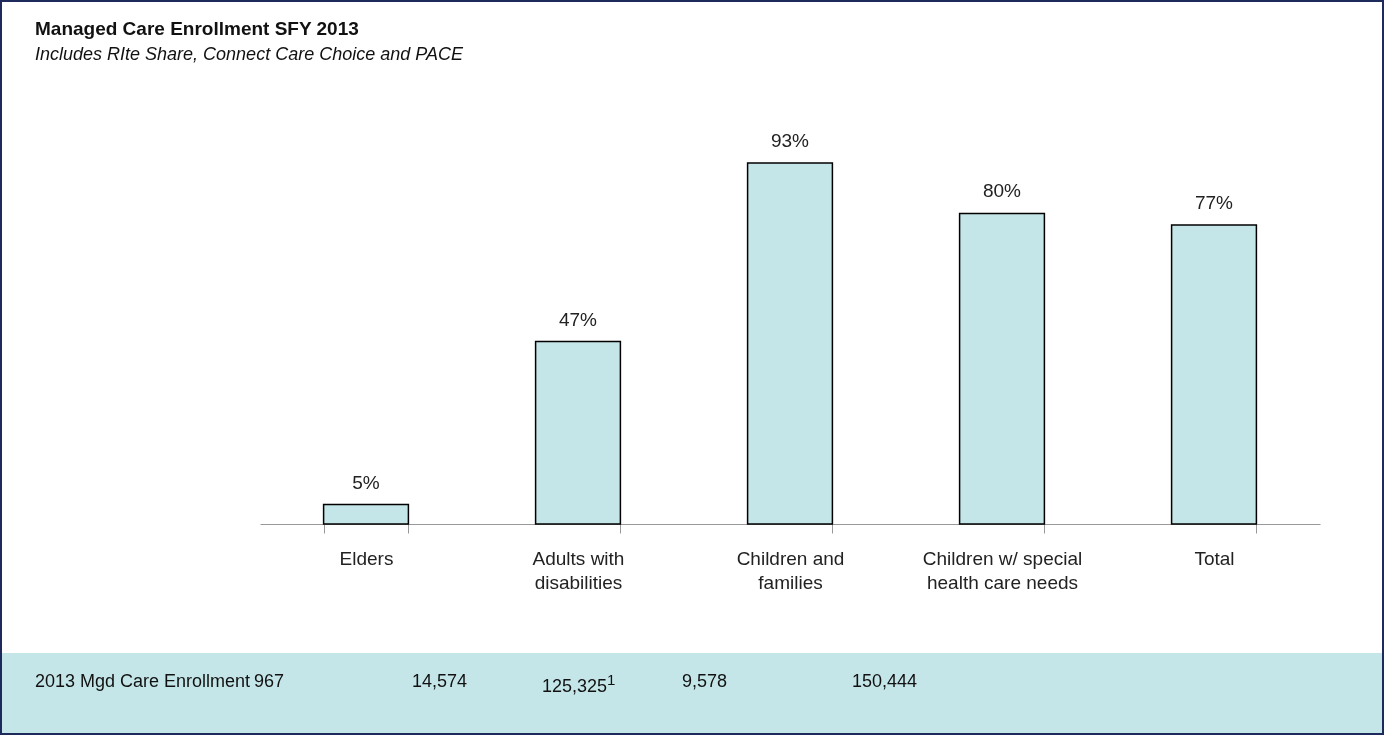  Describe the element at coordinates (1214, 203) in the screenshot. I see `data-label: 77%` at that location.